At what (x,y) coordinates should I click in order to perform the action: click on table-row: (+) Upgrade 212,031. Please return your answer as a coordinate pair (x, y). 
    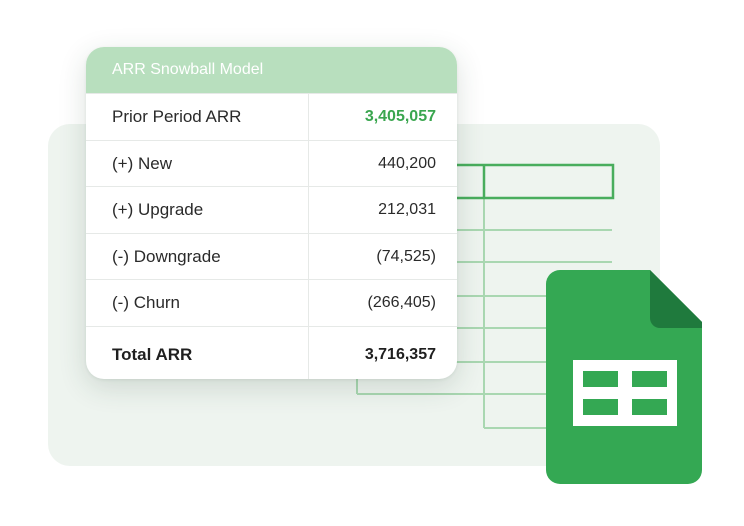
    Looking at the image, I should click on (271, 209).